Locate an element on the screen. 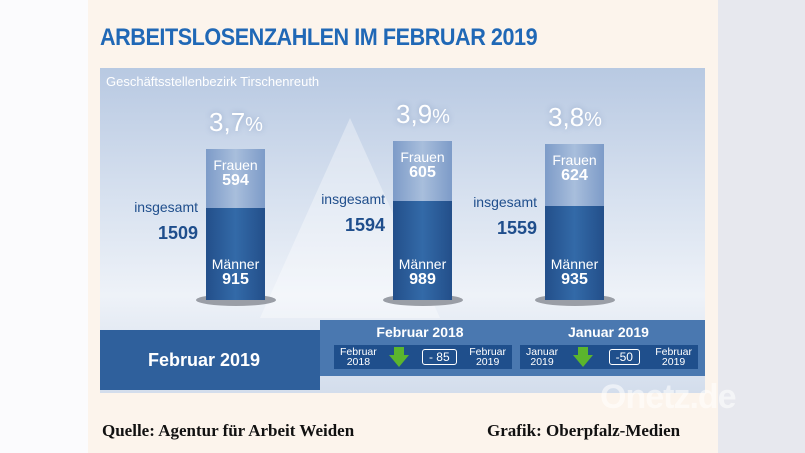  current-period-strip: Februar 2019 is located at coordinates (210, 360).